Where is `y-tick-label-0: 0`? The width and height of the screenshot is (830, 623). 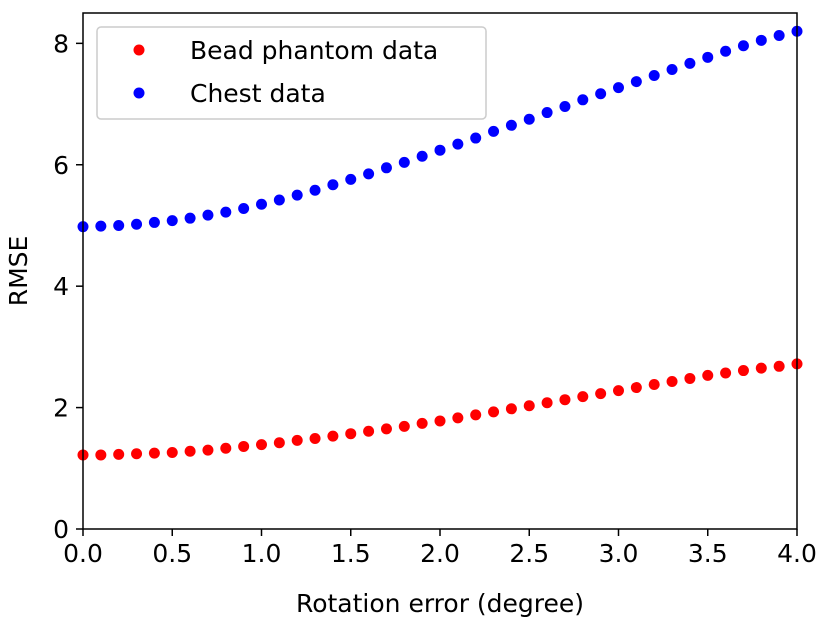 y-tick-label-0: 0 is located at coordinates (61, 529).